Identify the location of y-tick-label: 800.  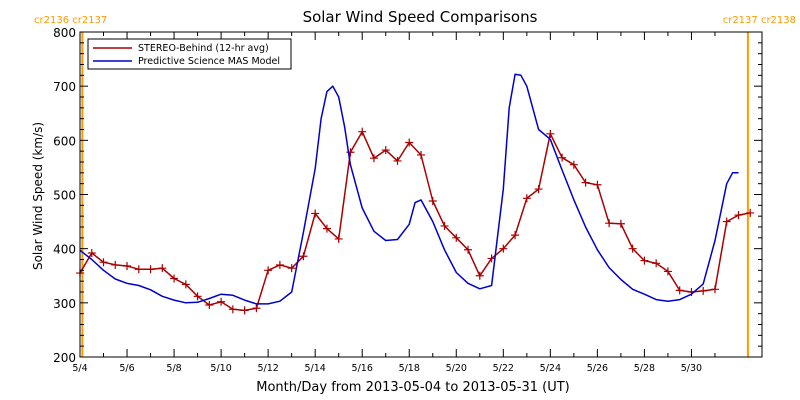
(64, 33).